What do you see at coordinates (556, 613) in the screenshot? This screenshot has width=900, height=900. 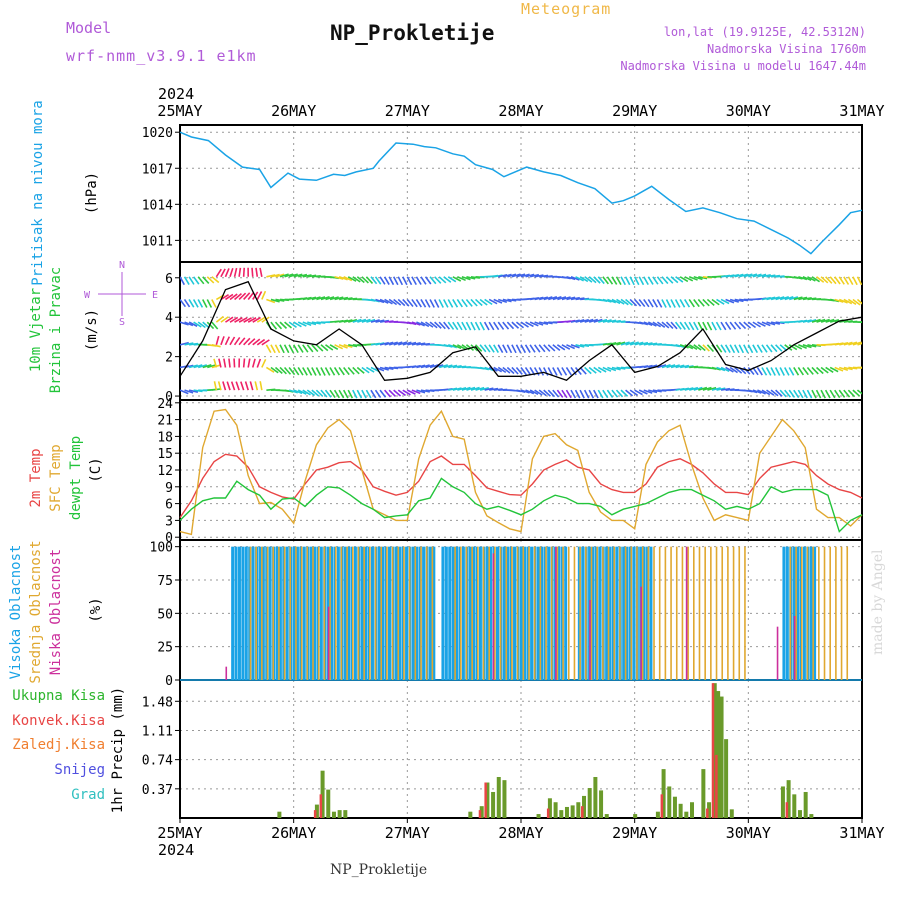 I see `low-cloud-bar` at bounding box center [556, 613].